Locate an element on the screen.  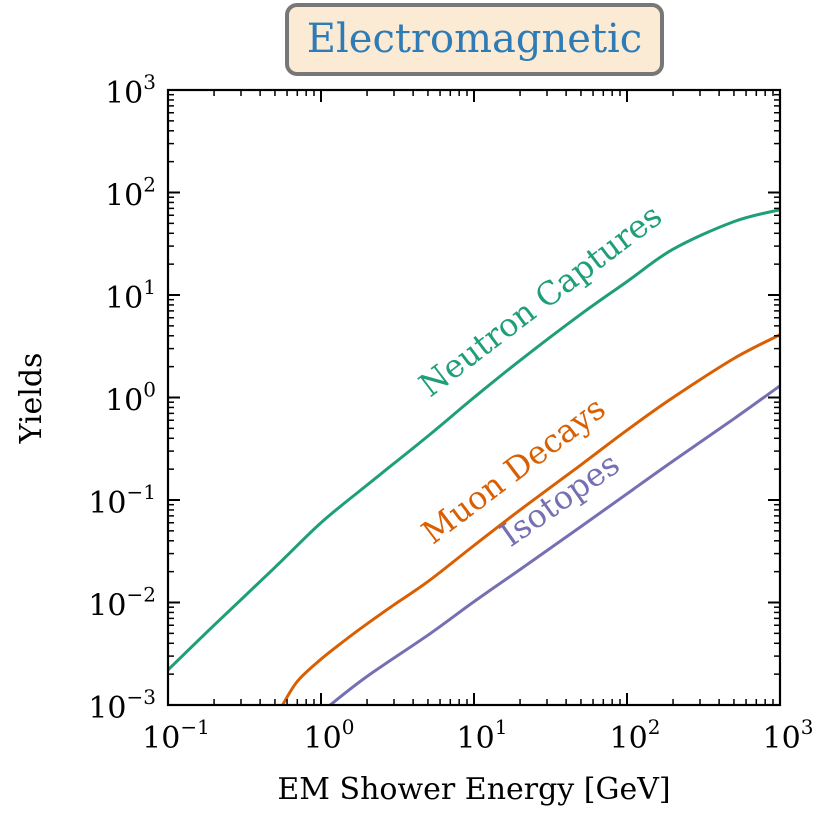
title-box is located at coordinates (474, 39).